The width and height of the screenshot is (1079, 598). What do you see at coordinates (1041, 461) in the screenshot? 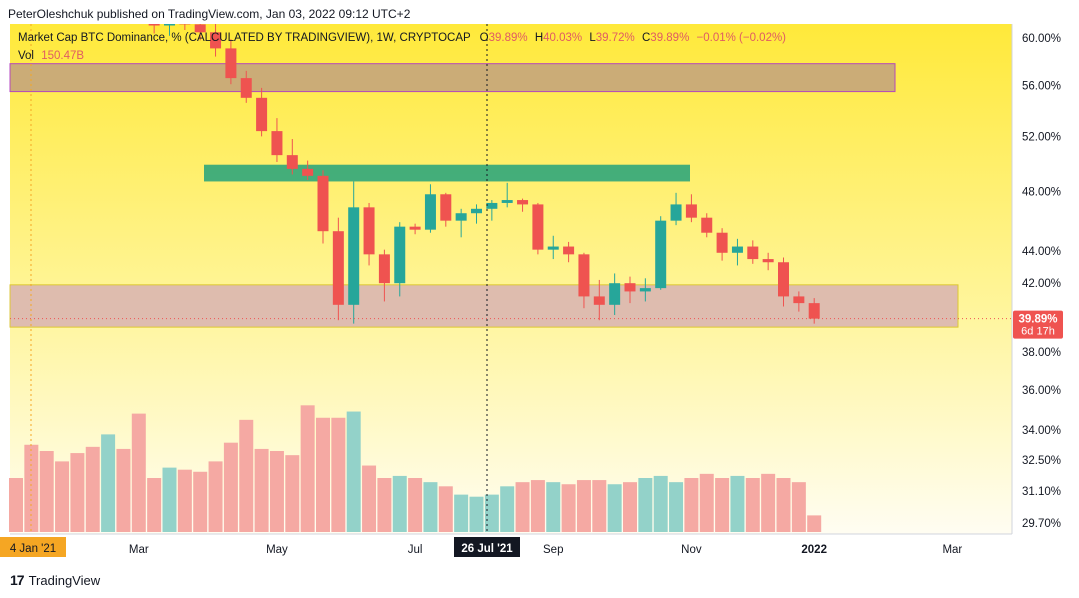
I see `y-tick-label: 32.50%` at bounding box center [1041, 461].